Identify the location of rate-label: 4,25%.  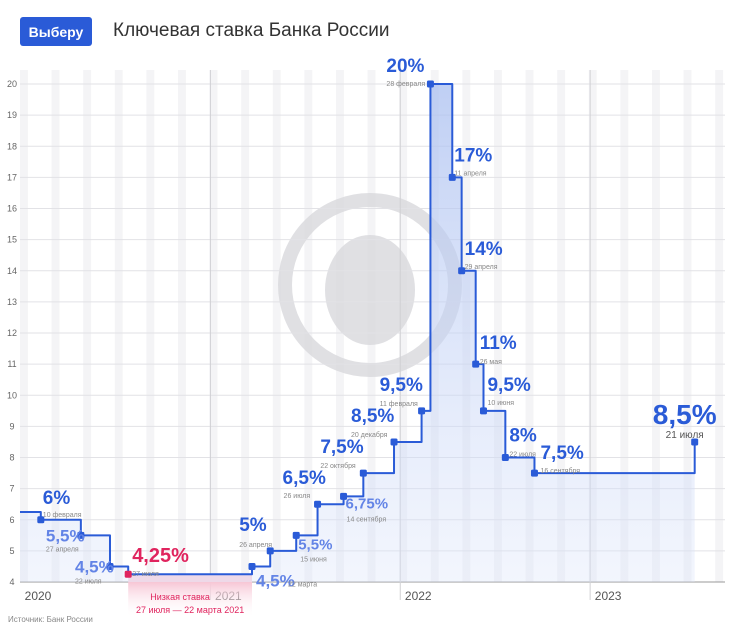
(160, 556).